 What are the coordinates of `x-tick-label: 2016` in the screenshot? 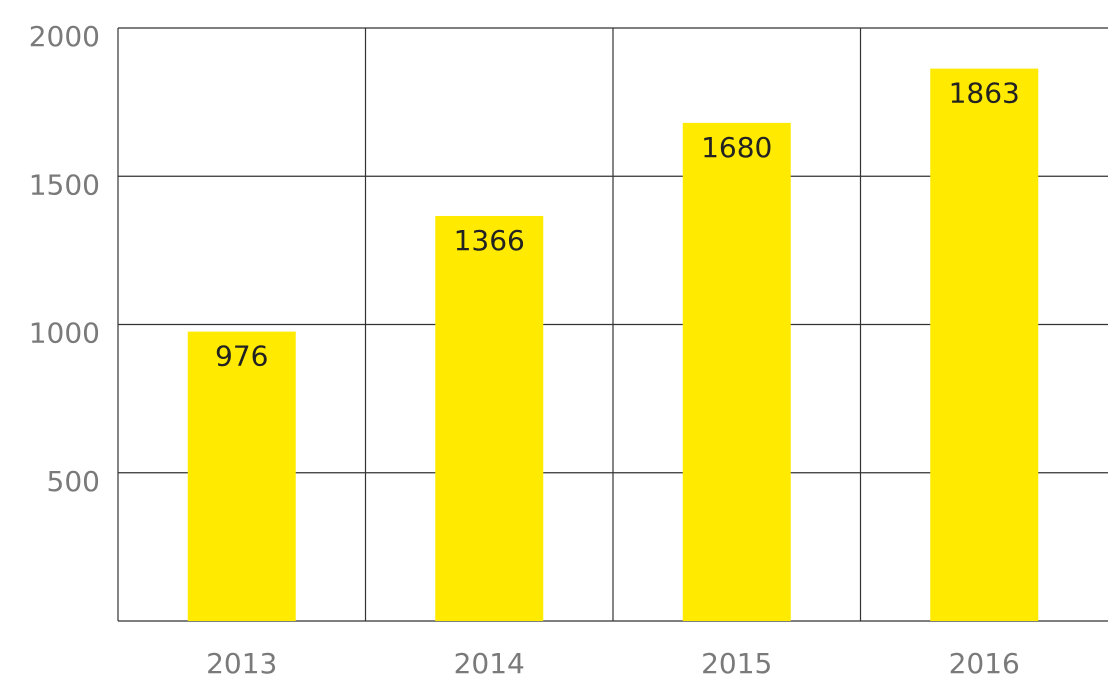 It's located at (984, 663).